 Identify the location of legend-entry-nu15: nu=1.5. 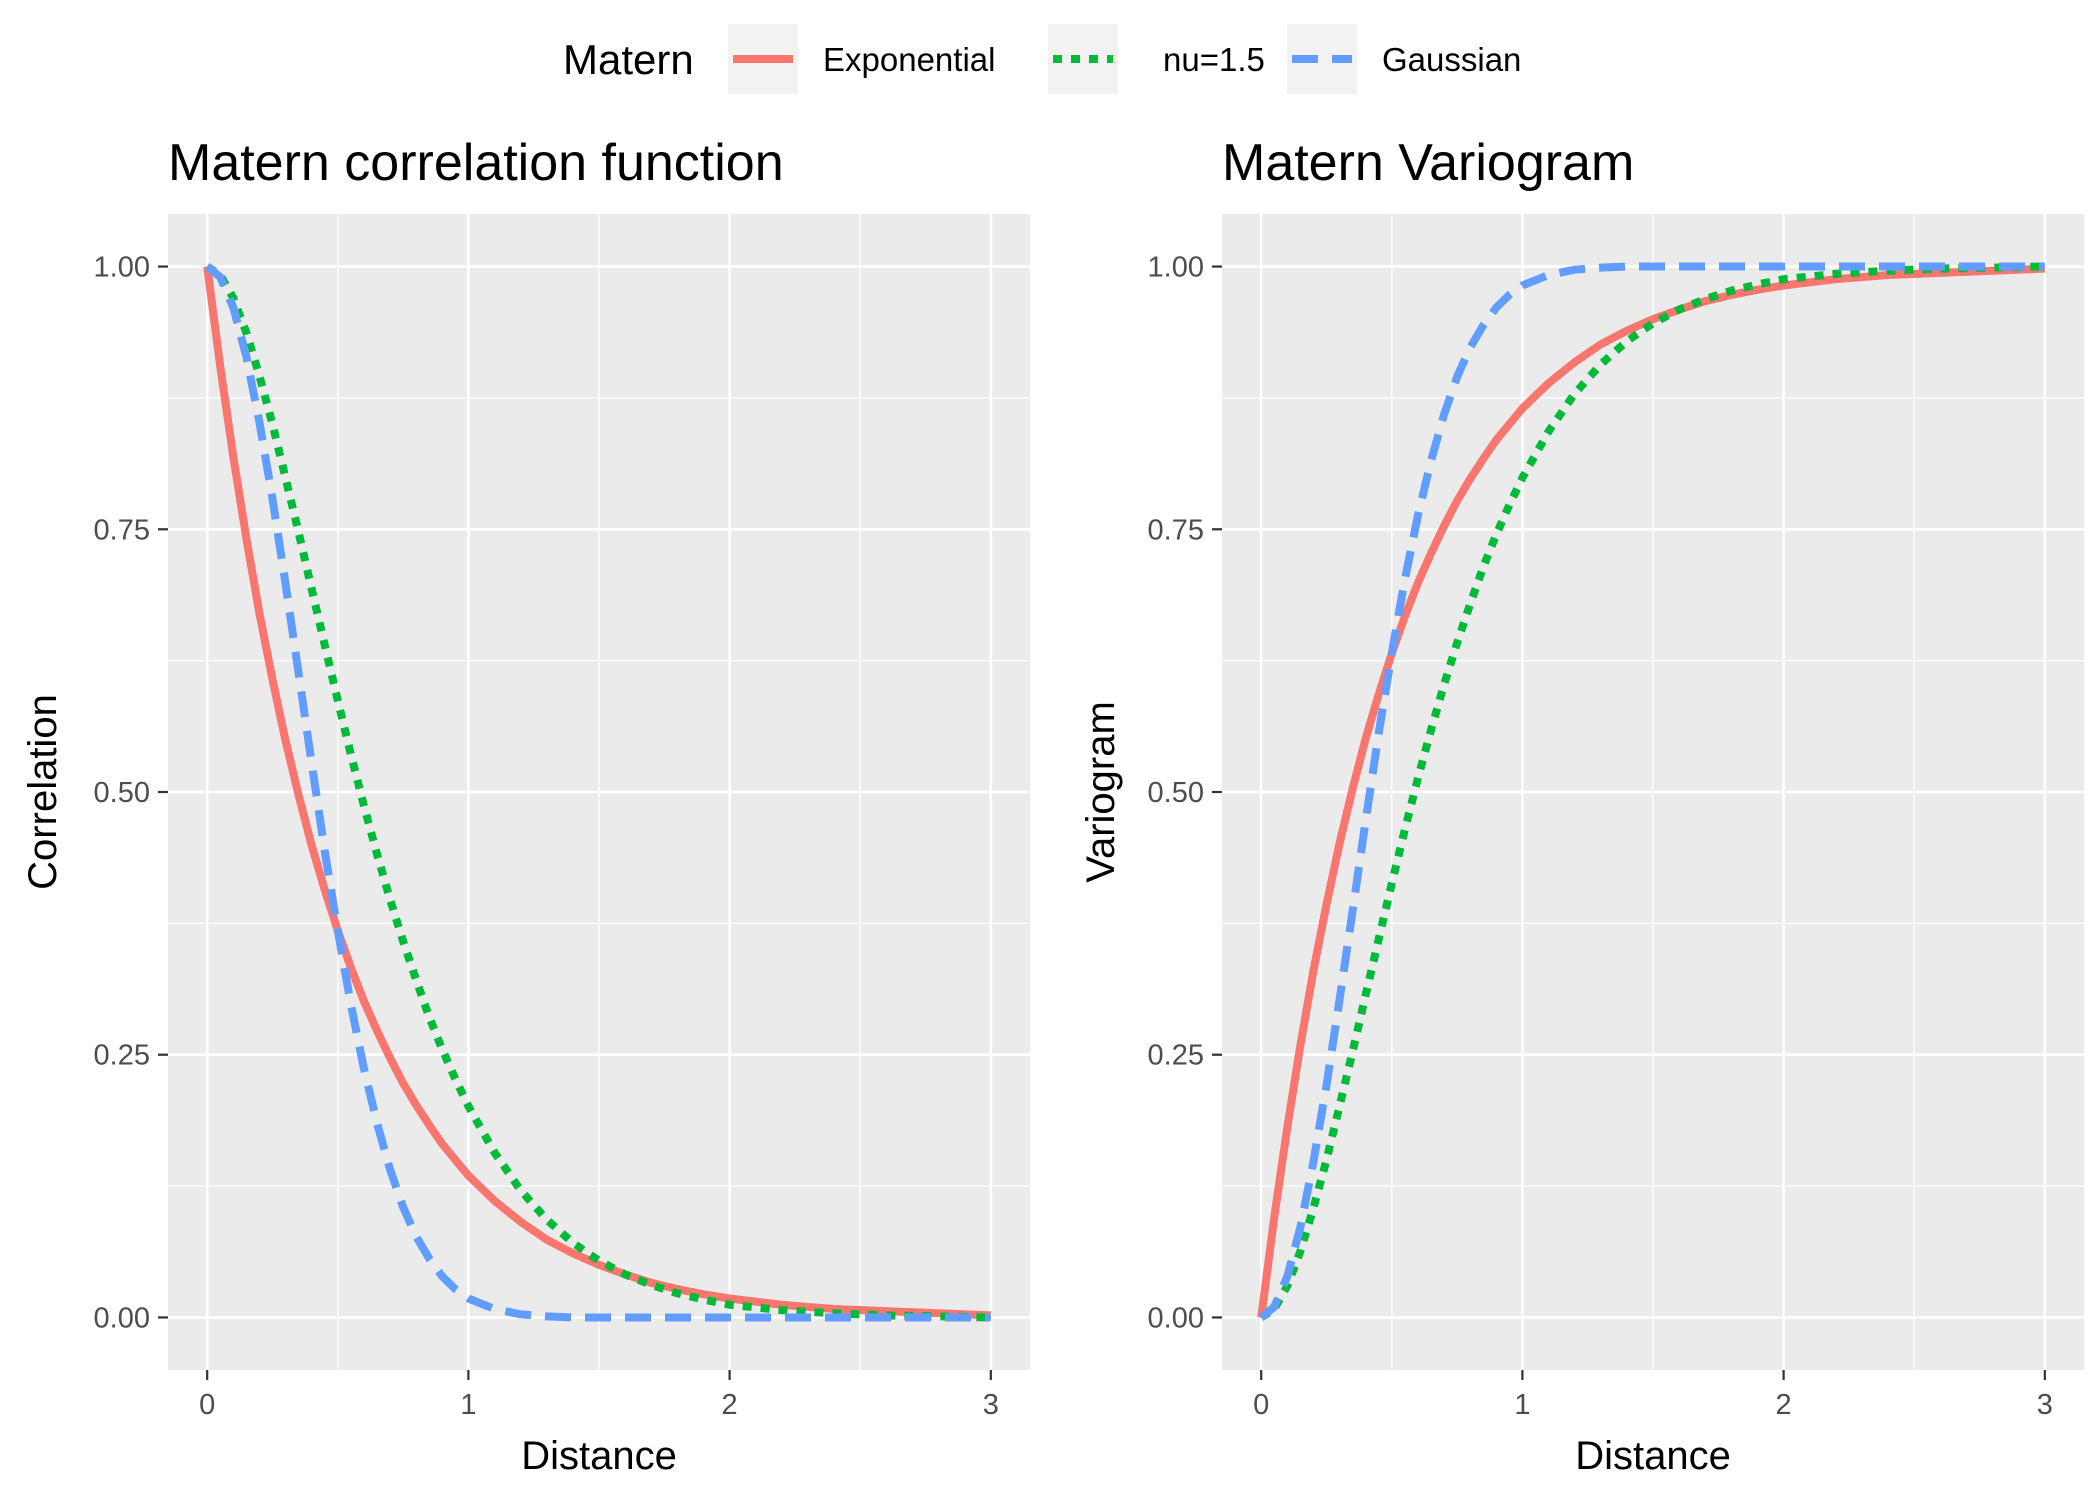
(1156, 59).